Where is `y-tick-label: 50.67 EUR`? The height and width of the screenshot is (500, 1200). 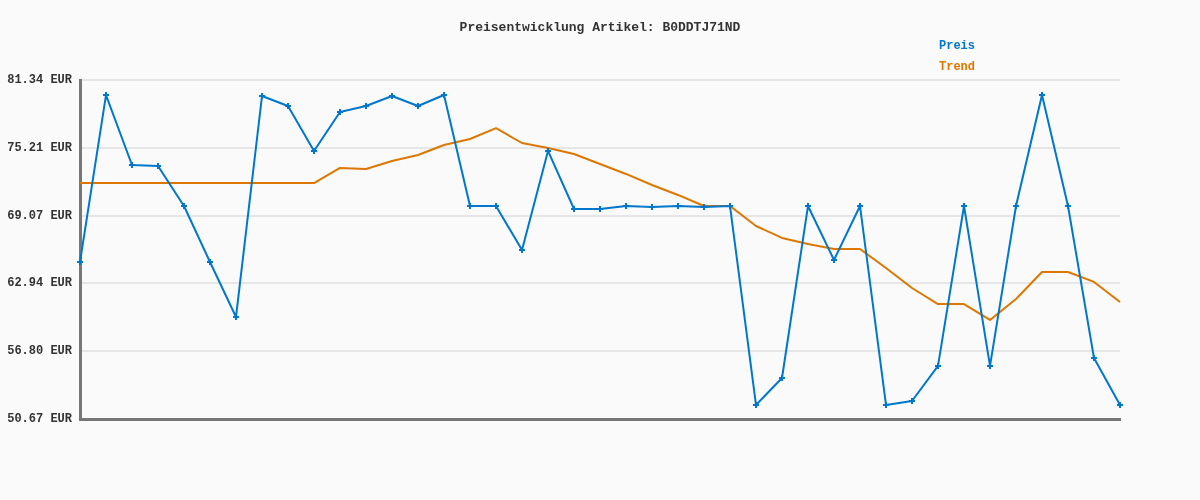
y-tick-label: 50.67 EUR is located at coordinates (40, 419).